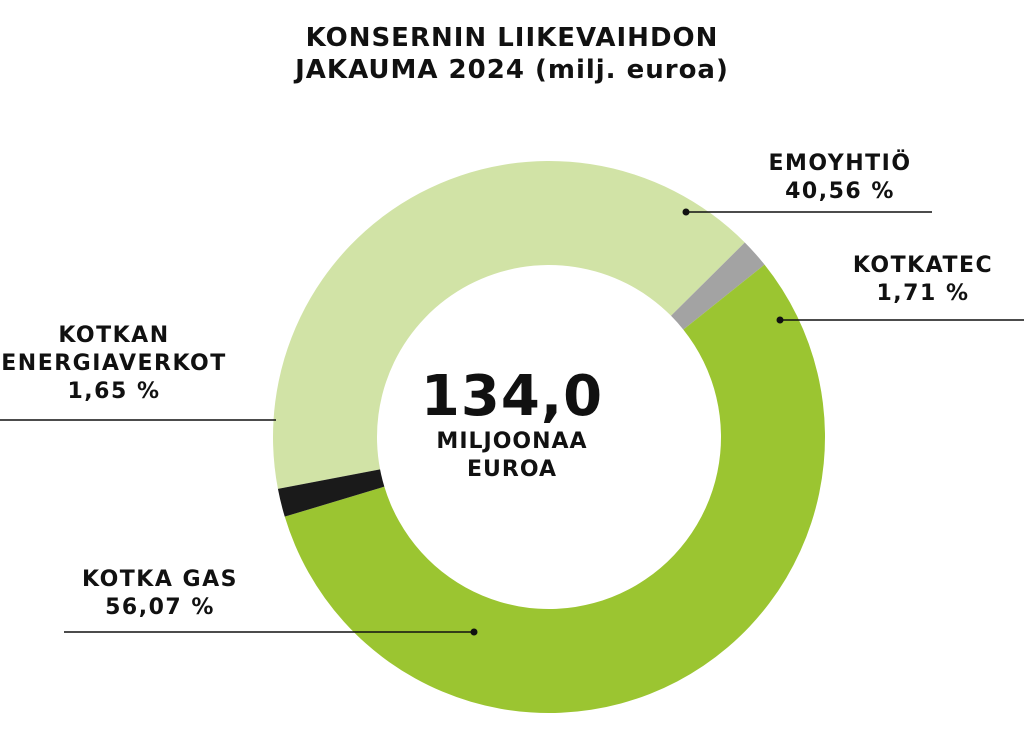 This screenshot has width=1024, height=738. Describe the element at coordinates (923, 280) in the screenshot. I see `label-kotkatec: KOTKATEC 1,71 %` at that location.